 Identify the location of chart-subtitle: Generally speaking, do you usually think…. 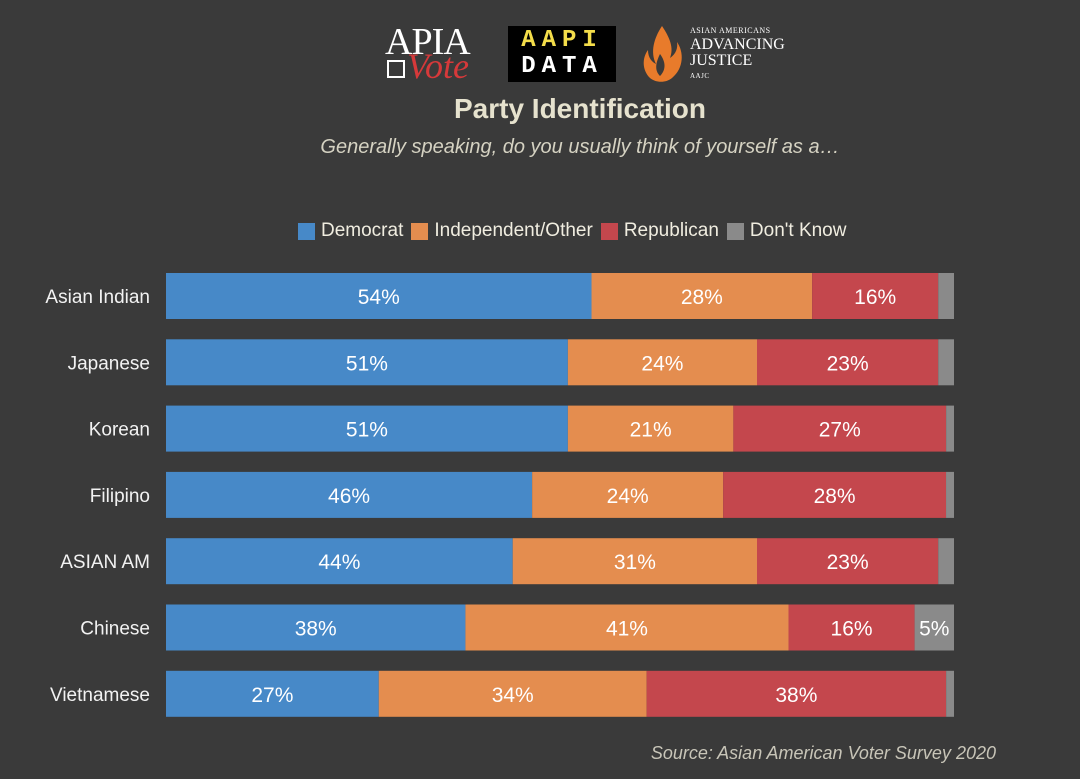
(580, 147).